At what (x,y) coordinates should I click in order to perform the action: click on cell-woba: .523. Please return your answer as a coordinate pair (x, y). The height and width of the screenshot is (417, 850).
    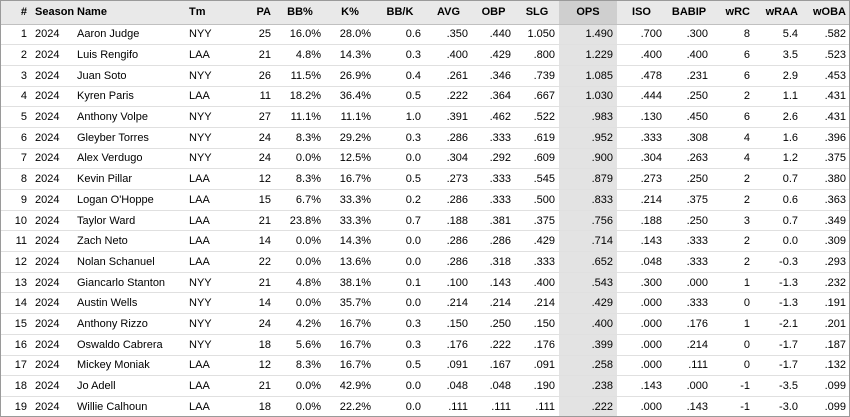
    Looking at the image, I should click on (825, 55).